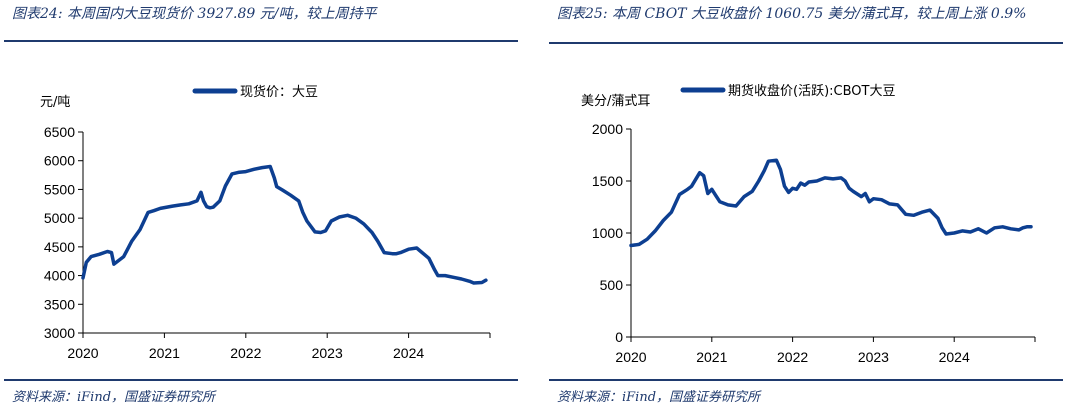  Describe the element at coordinates (619, 337) in the screenshot. I see `y-tick-label: 0` at that location.